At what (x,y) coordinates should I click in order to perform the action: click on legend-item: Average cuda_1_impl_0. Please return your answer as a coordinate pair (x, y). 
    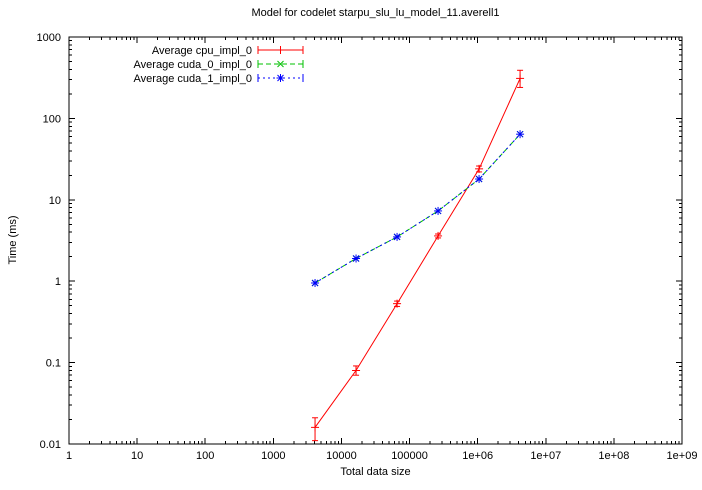
    Looking at the image, I should click on (219, 79).